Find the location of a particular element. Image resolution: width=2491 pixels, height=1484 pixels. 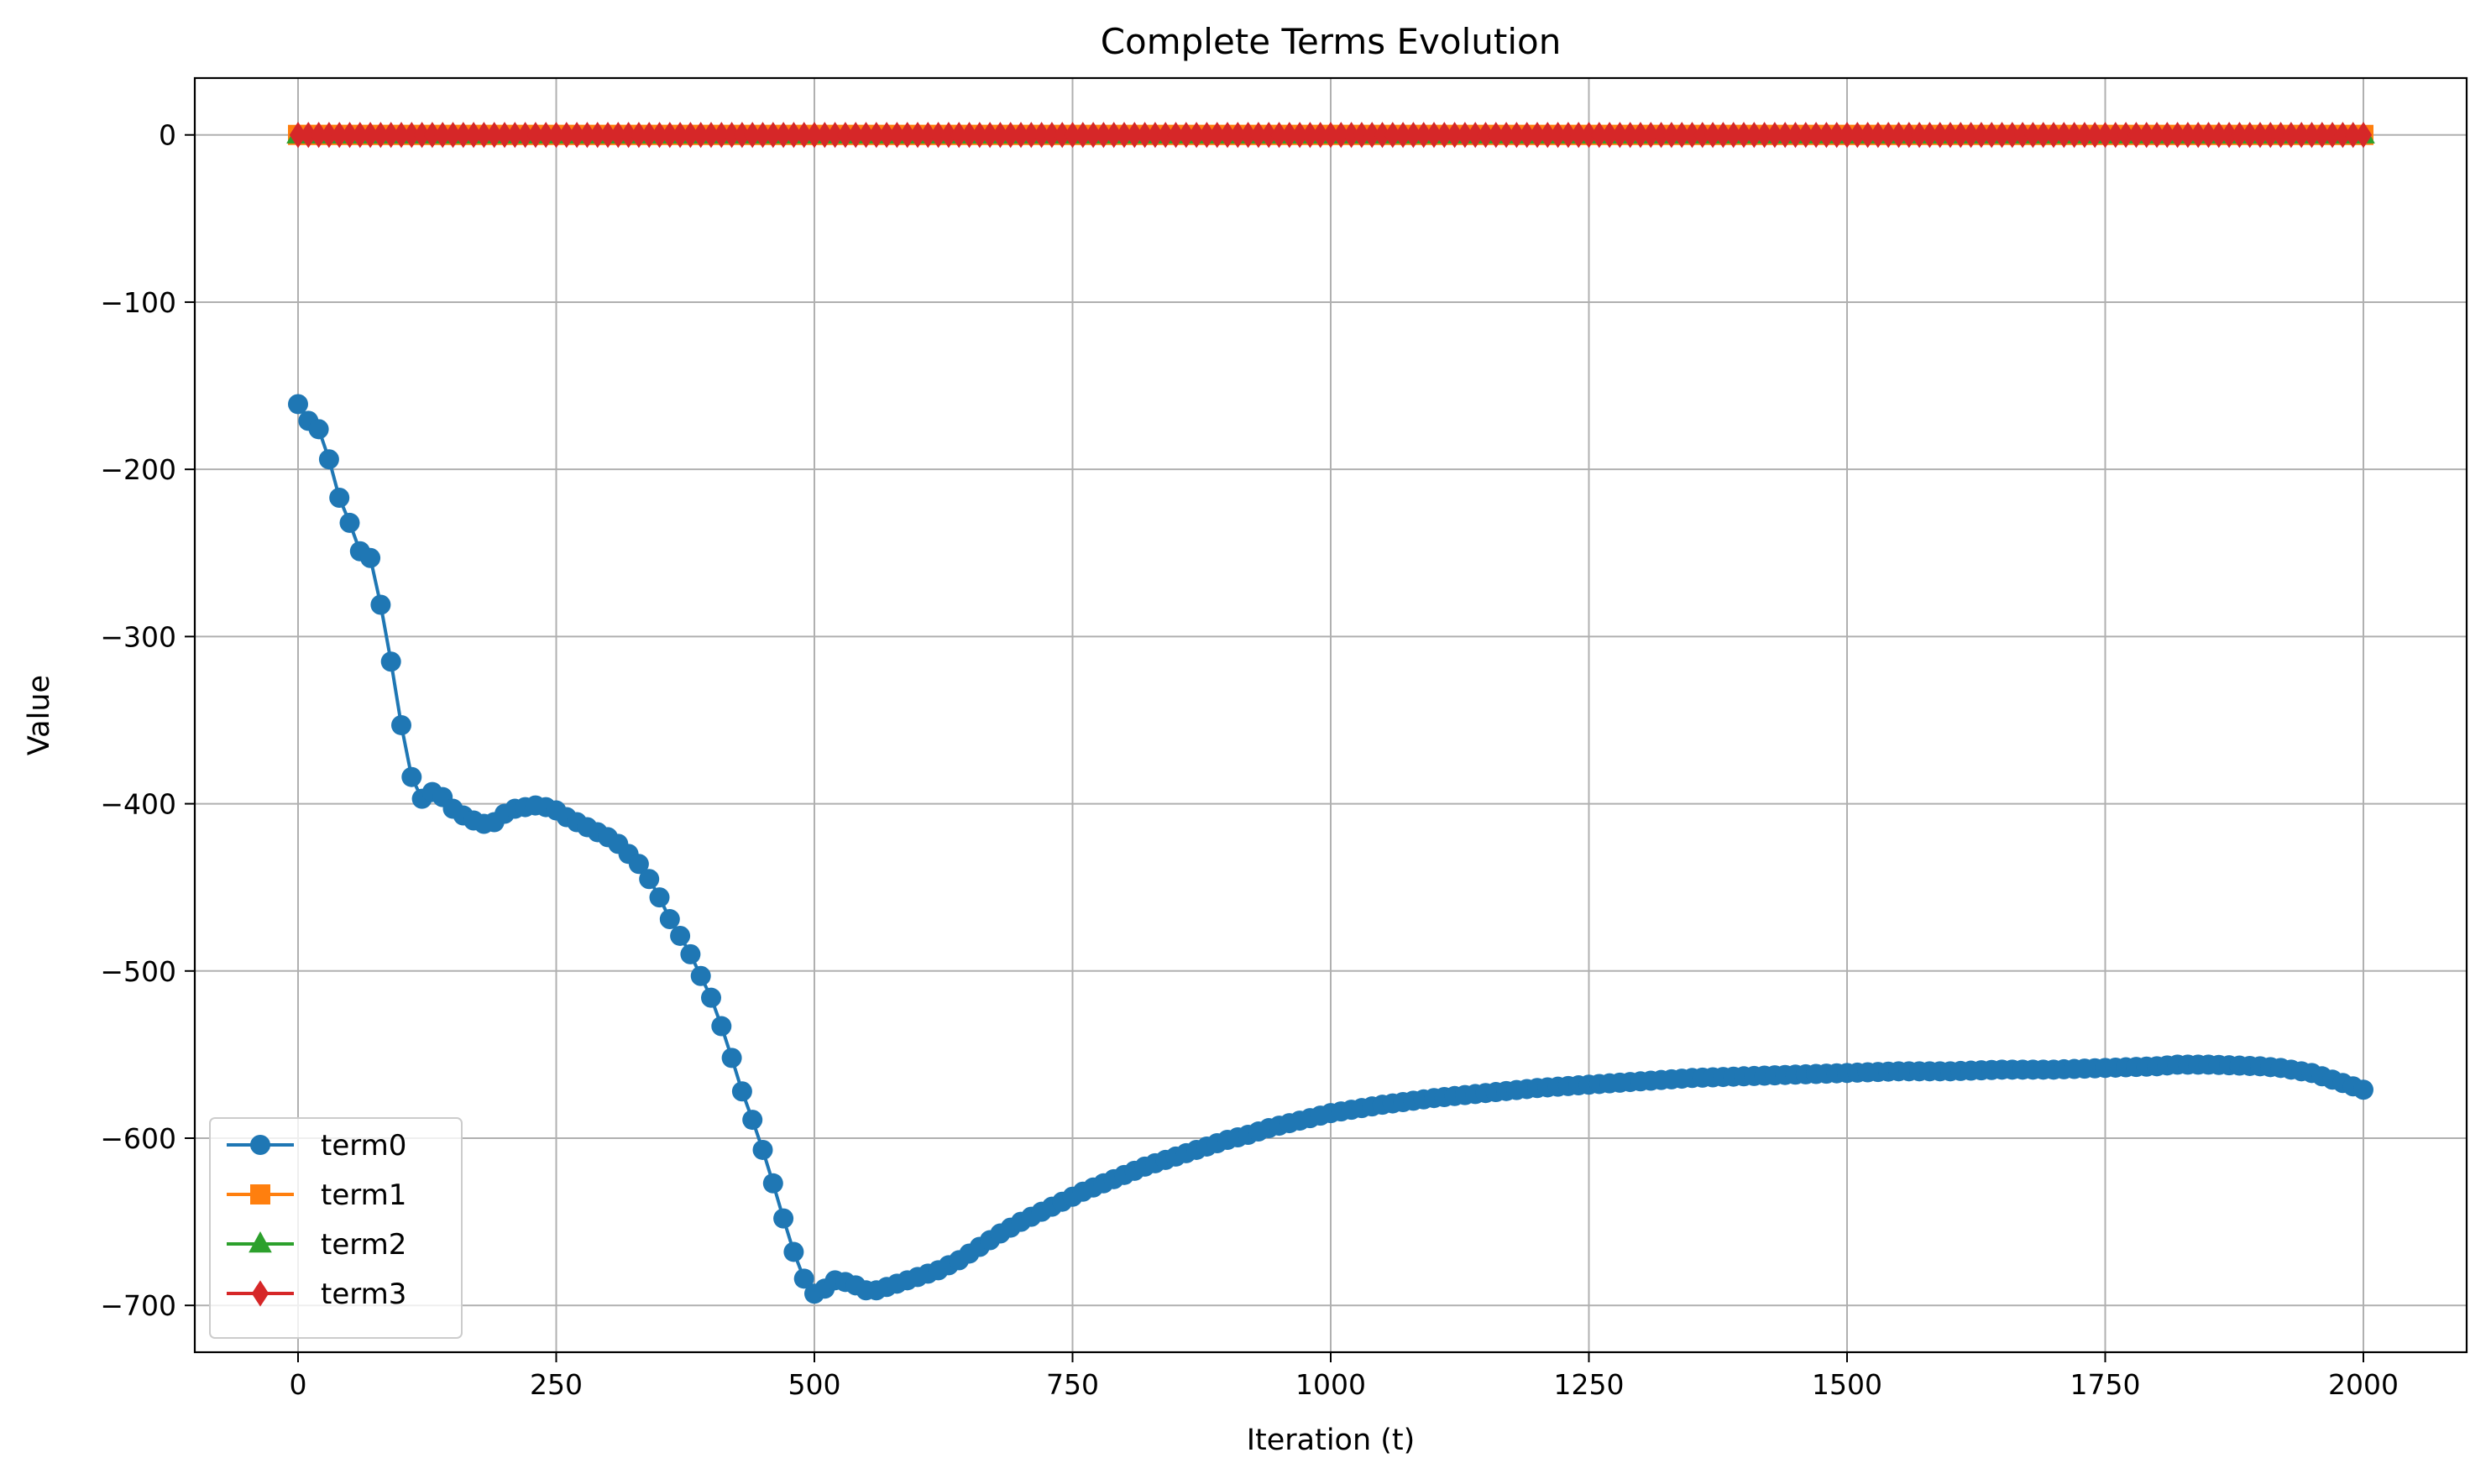

x-tick-label: 500 is located at coordinates (814, 1384).